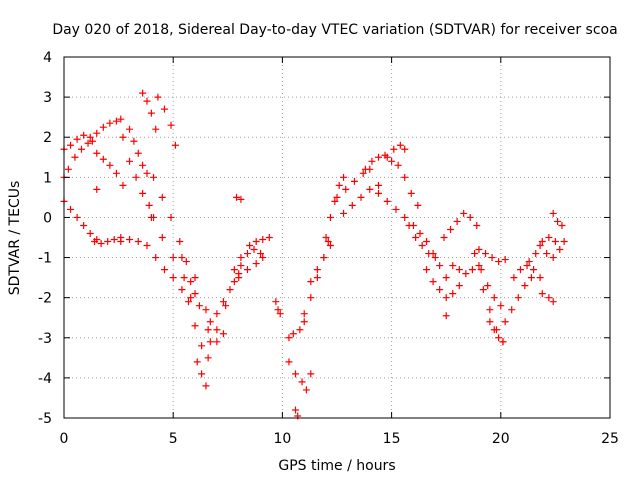 This screenshot has height=480, width=640. I want to click on series-arc-ao, so click(466, 270).